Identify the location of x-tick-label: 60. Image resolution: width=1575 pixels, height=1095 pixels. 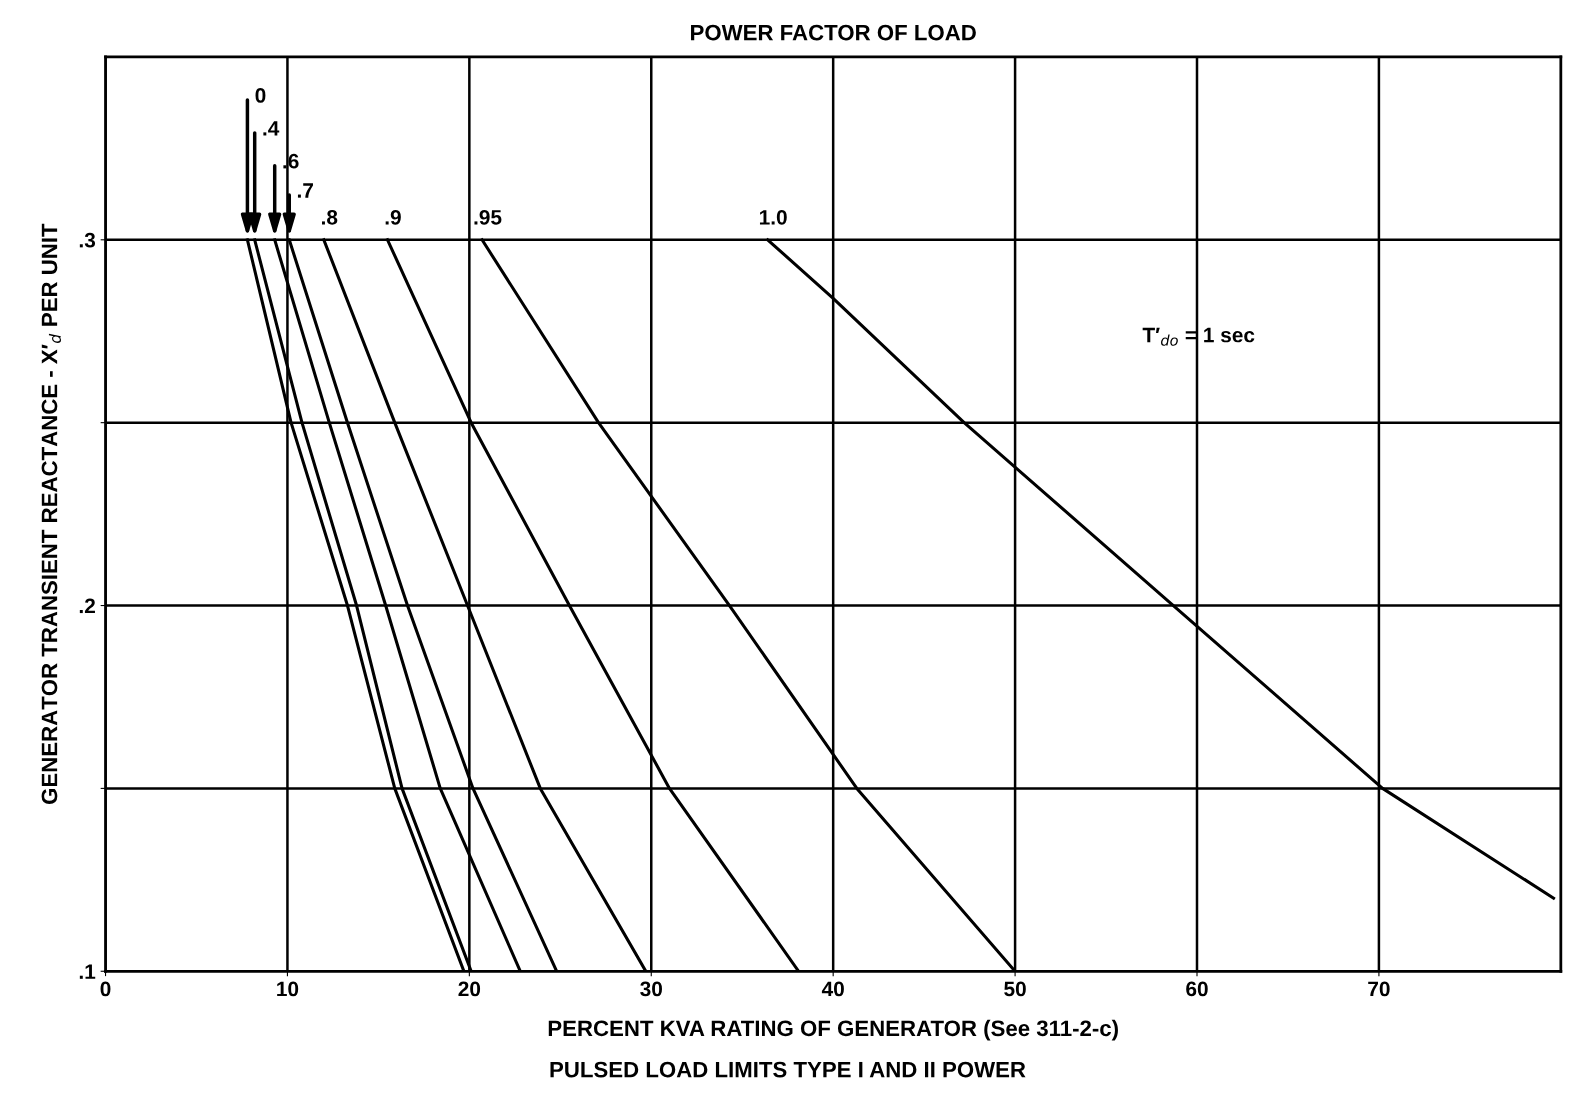
(1197, 989).